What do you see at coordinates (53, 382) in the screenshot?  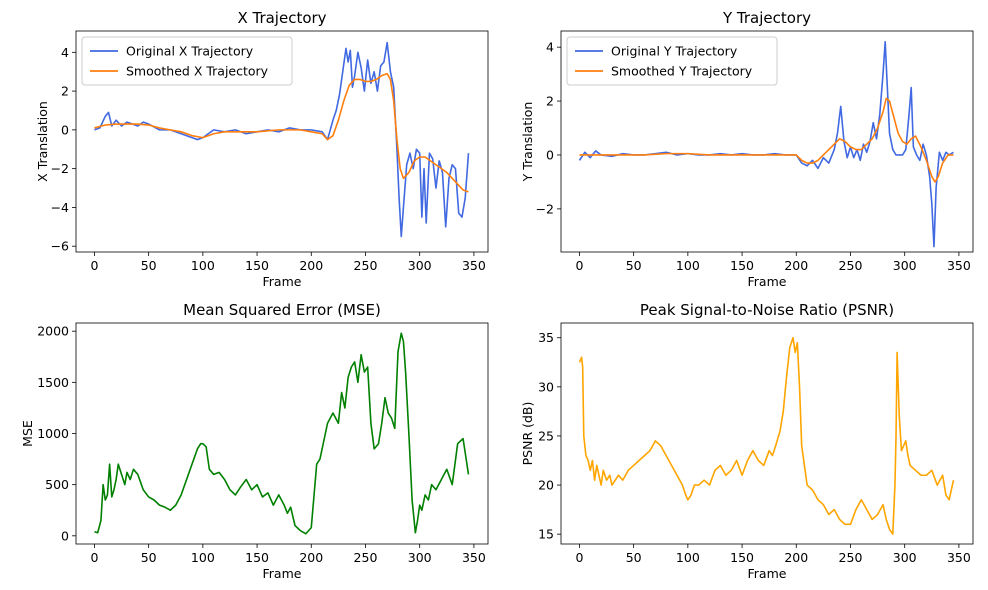 I see `y-tick-label: 1500` at bounding box center [53, 382].